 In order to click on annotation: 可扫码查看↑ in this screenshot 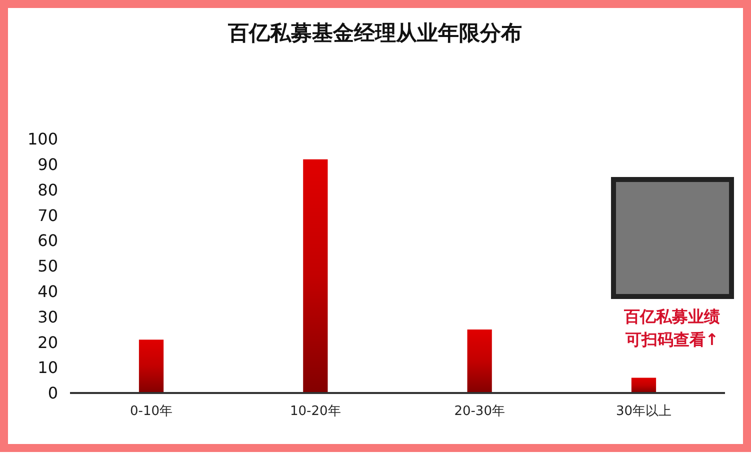, I will do `click(671, 339)`.